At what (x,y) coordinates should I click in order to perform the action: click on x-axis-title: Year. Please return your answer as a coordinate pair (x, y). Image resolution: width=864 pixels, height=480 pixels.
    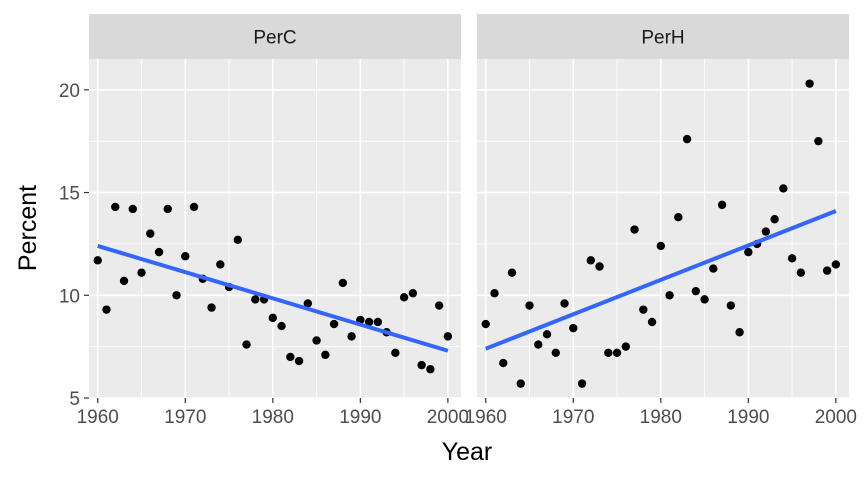
    Looking at the image, I should click on (467, 452).